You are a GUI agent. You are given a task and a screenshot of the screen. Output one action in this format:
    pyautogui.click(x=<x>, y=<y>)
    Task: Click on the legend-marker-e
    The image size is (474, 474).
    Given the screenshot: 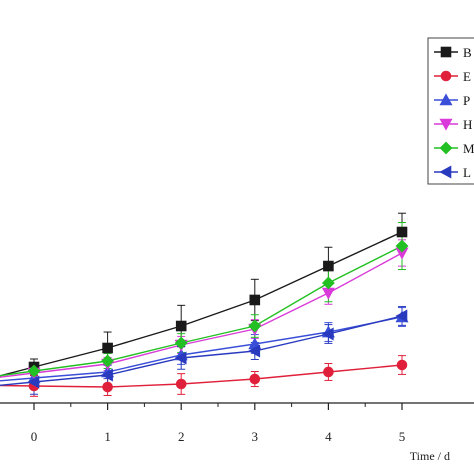 What is the action you would take?
    pyautogui.click(x=446, y=76)
    